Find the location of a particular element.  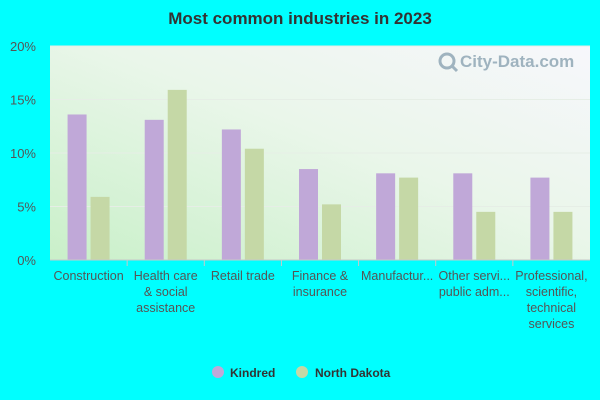

y-tick-label: 10% is located at coordinates (23, 153).